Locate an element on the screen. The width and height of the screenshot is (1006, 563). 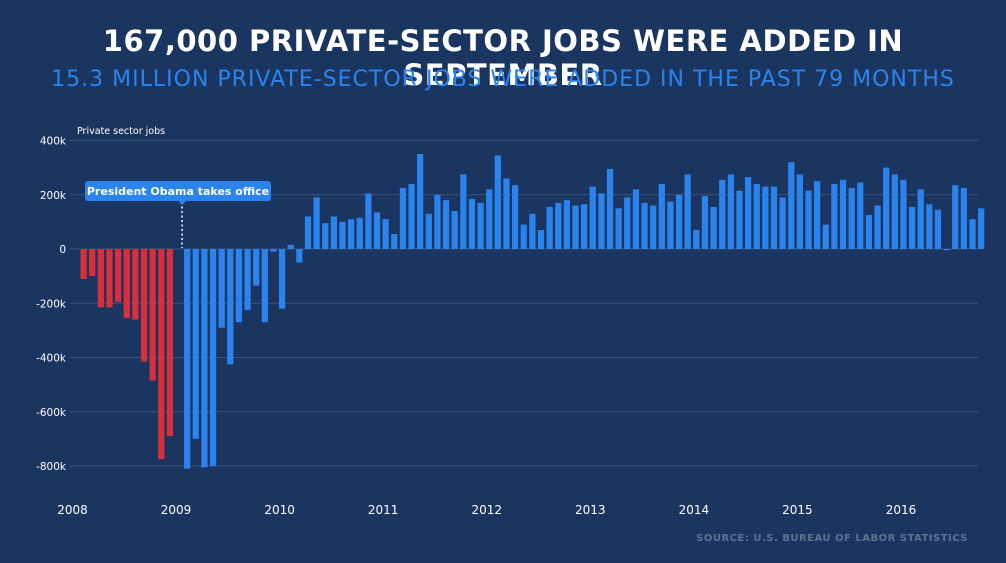
y-tick-label: 0 is located at coordinates (62, 250).